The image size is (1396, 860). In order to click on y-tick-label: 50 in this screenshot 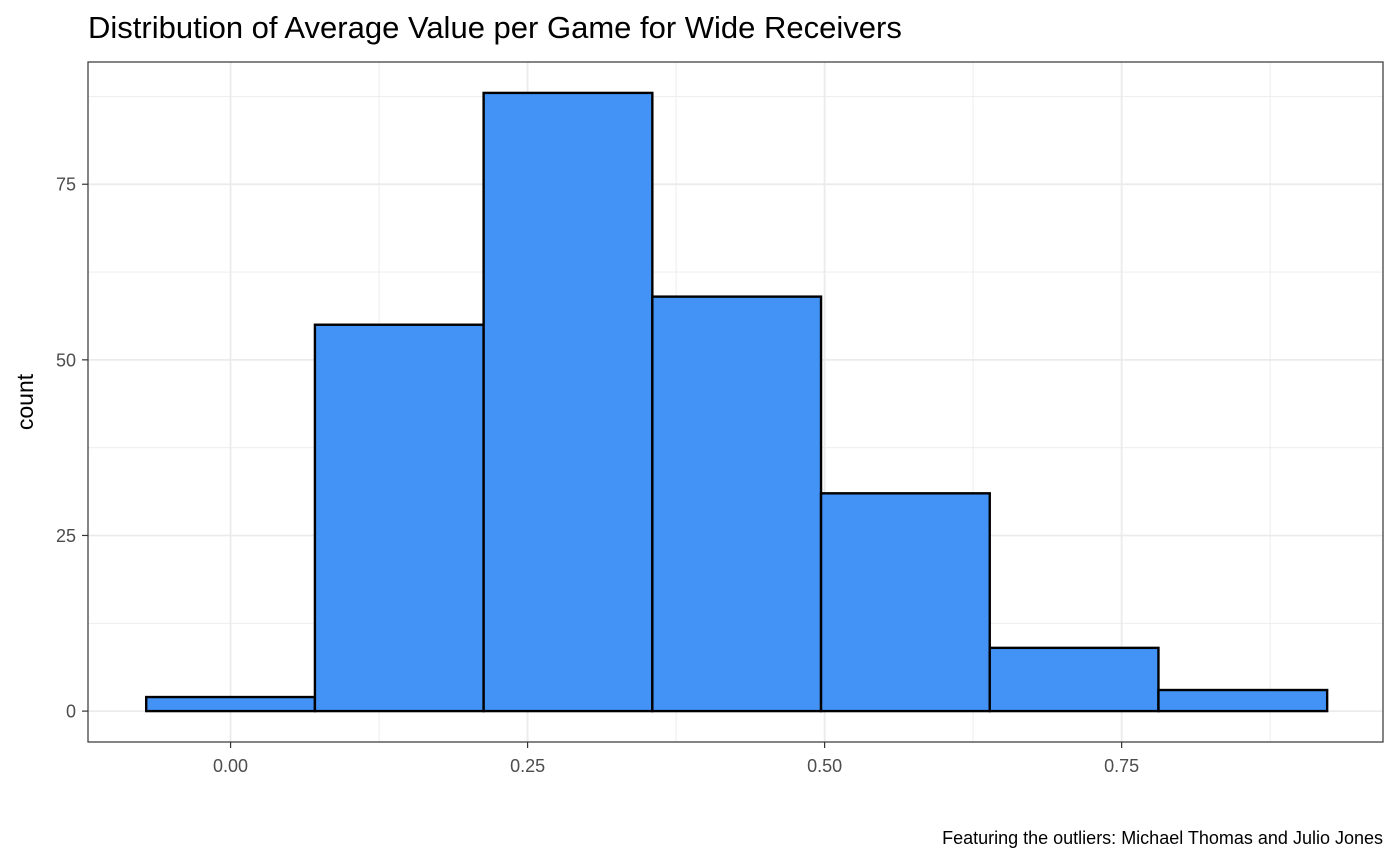, I will do `click(66, 360)`.